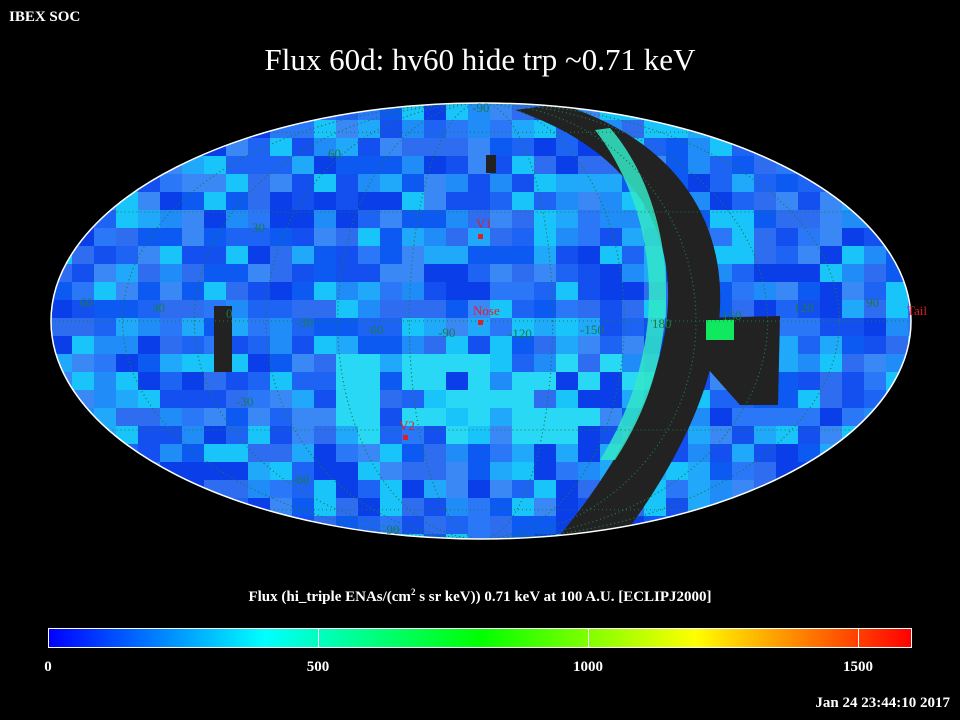 Image resolution: width=960 pixels, height=720 pixels. What do you see at coordinates (631, 294) in the screenshot?
I see `ribbon-band` at bounding box center [631, 294].